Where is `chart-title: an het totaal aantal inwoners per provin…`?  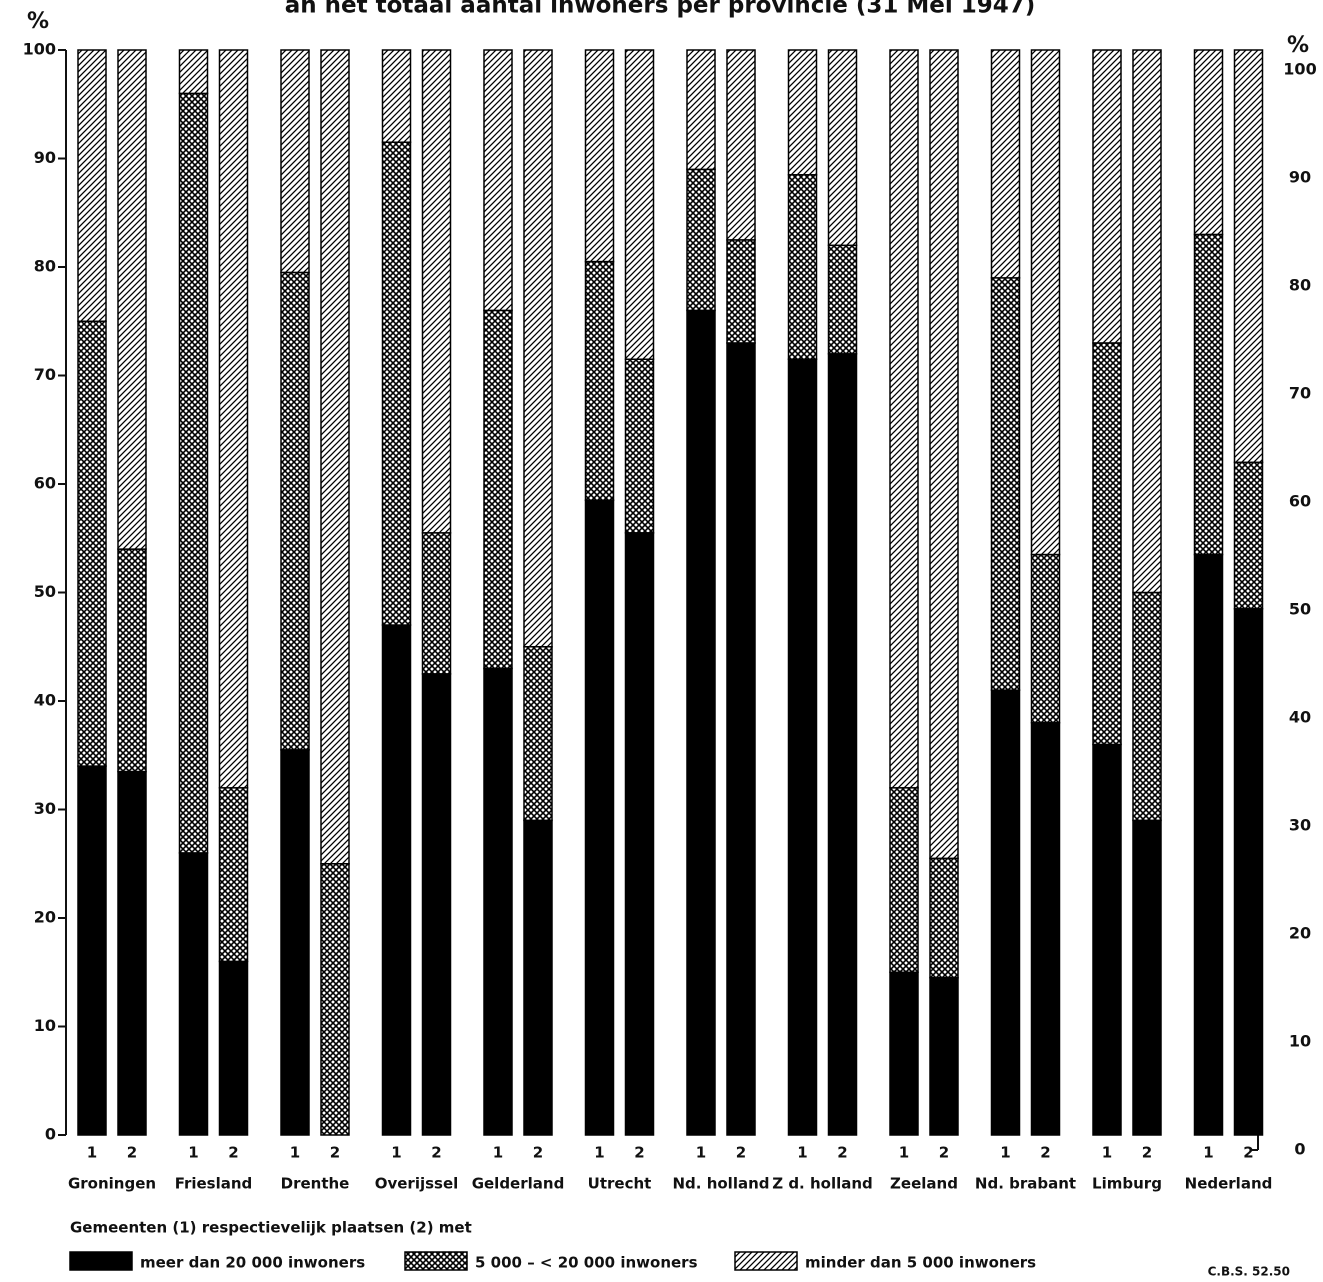
chart-title: an het totaal aantal inwoners per provin… is located at coordinates (660, 9).